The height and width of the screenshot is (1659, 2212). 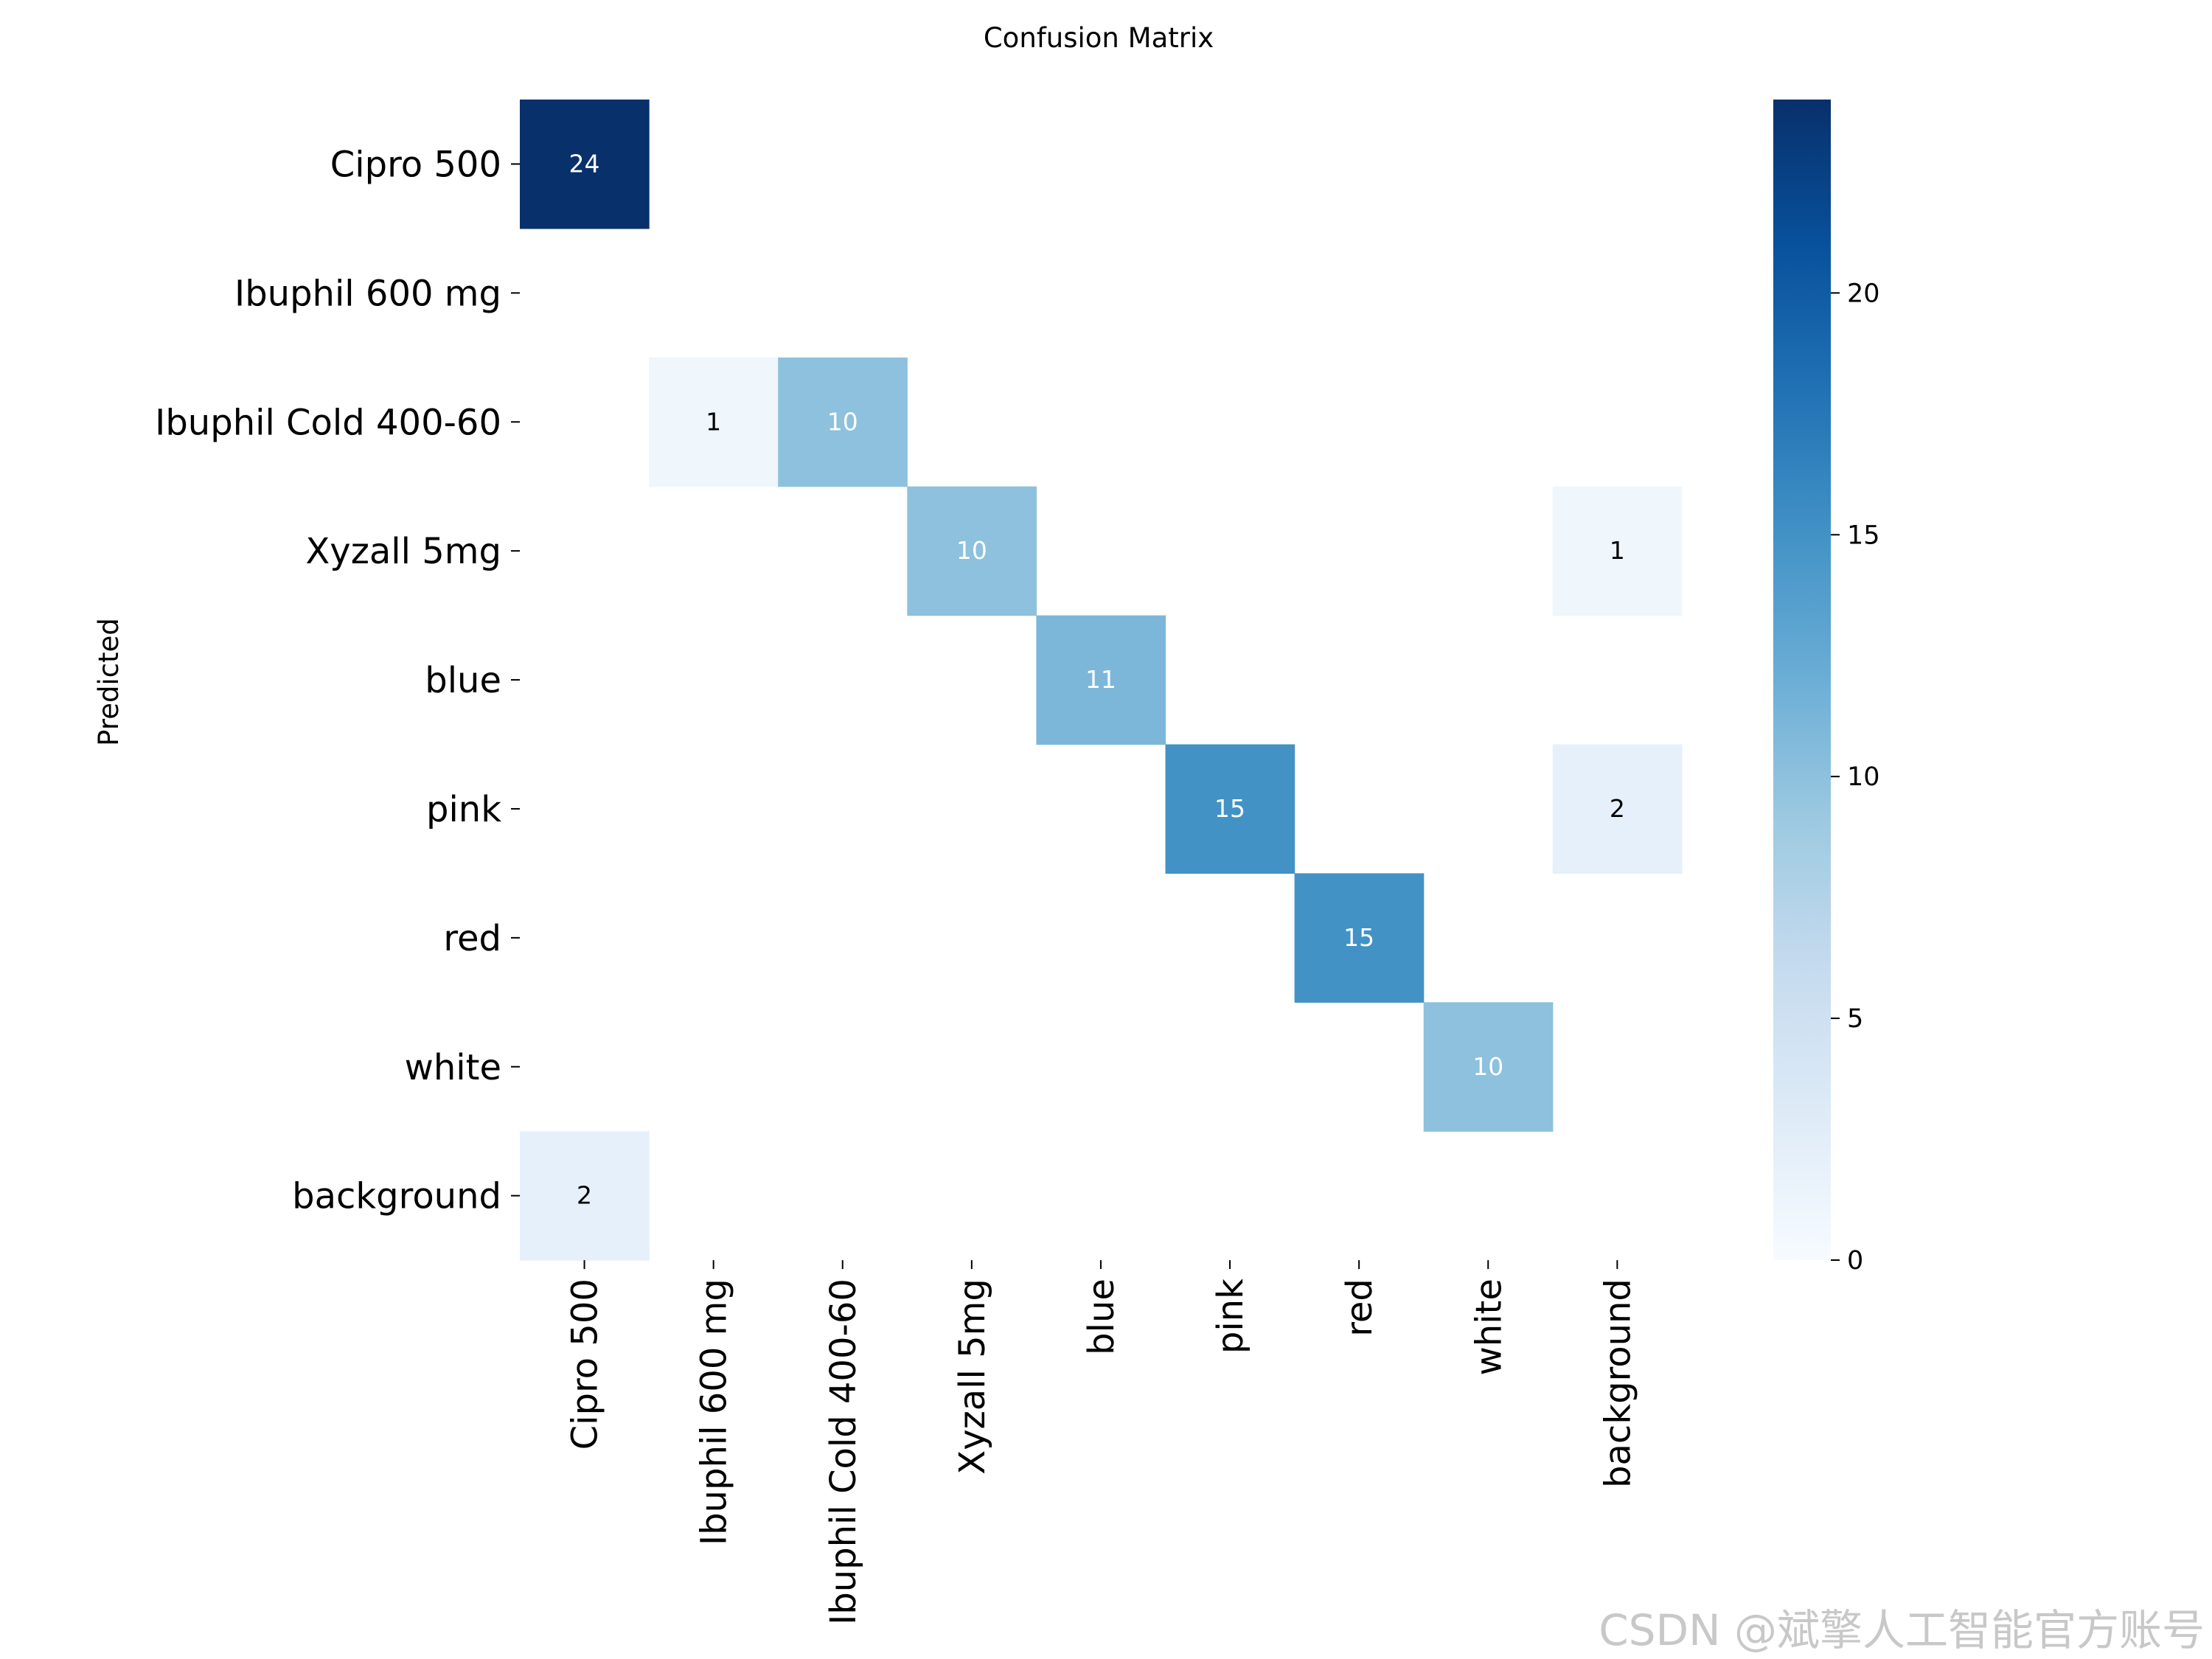 I want to click on colorbar-tick-label: 20, so click(x=1863, y=293).